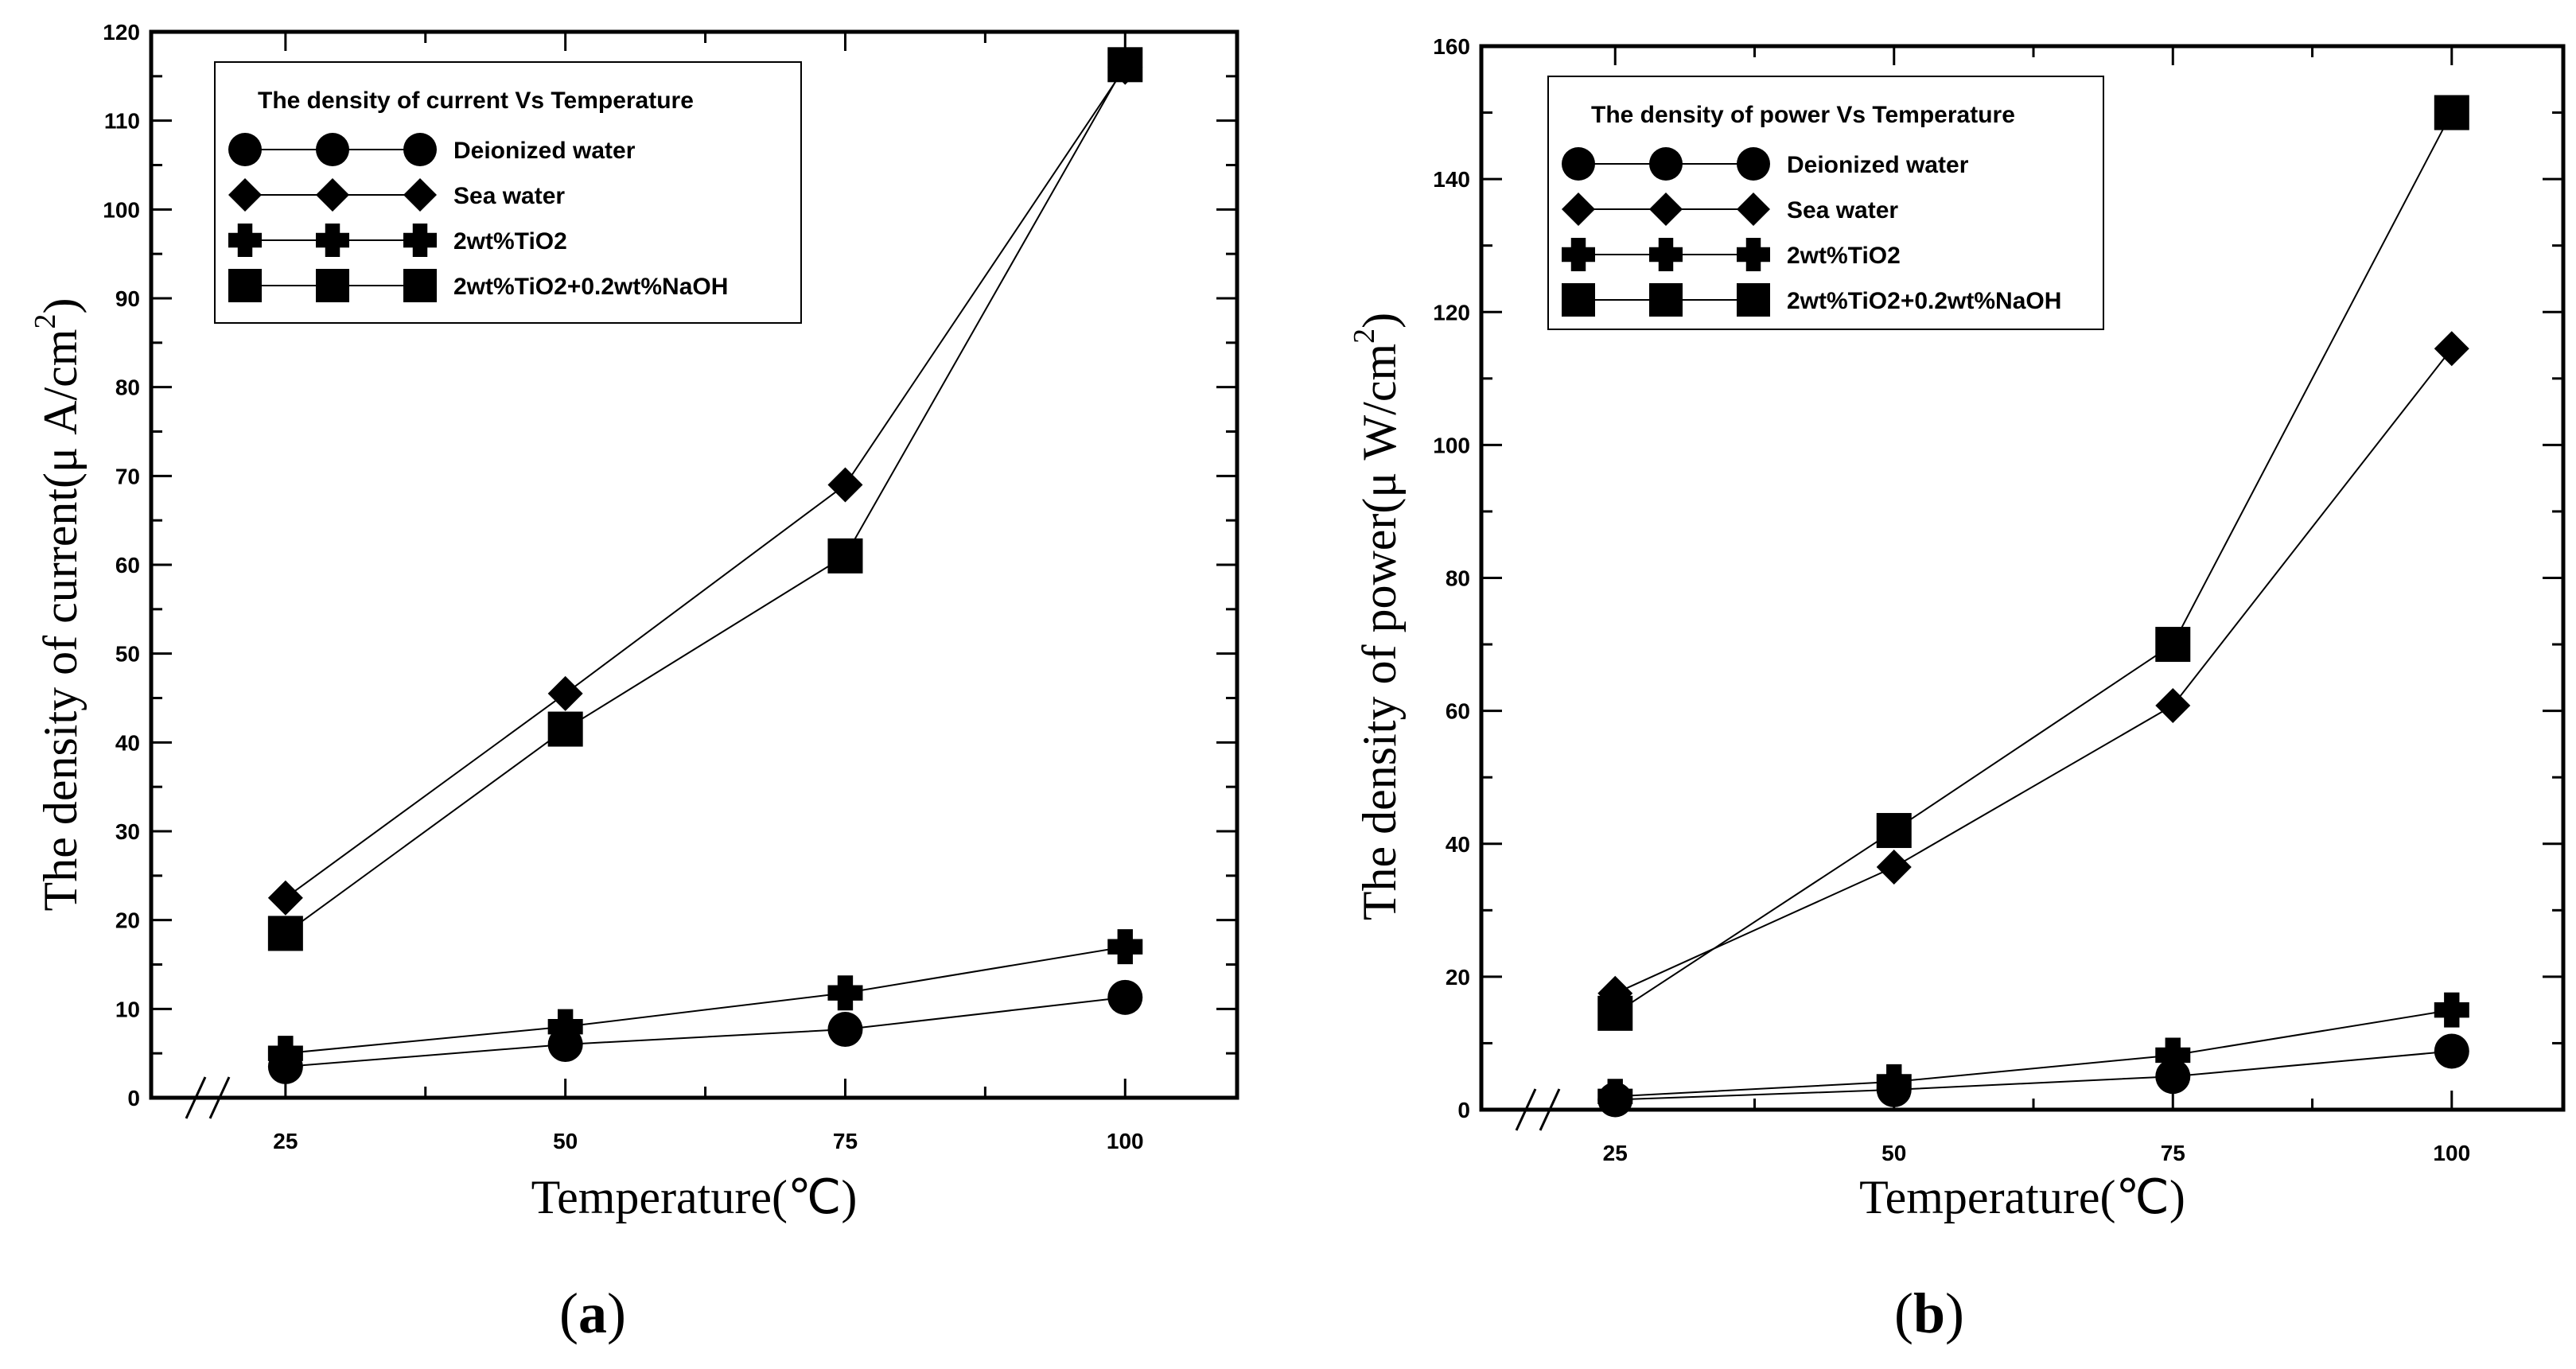 This screenshot has height=1369, width=2576. I want to click on legend-label: Sea water, so click(1843, 210).